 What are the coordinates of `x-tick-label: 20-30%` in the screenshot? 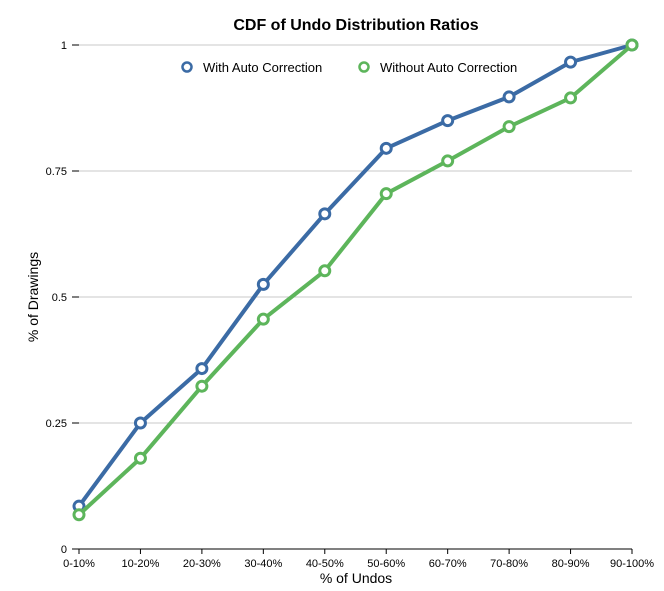 It's located at (202, 564).